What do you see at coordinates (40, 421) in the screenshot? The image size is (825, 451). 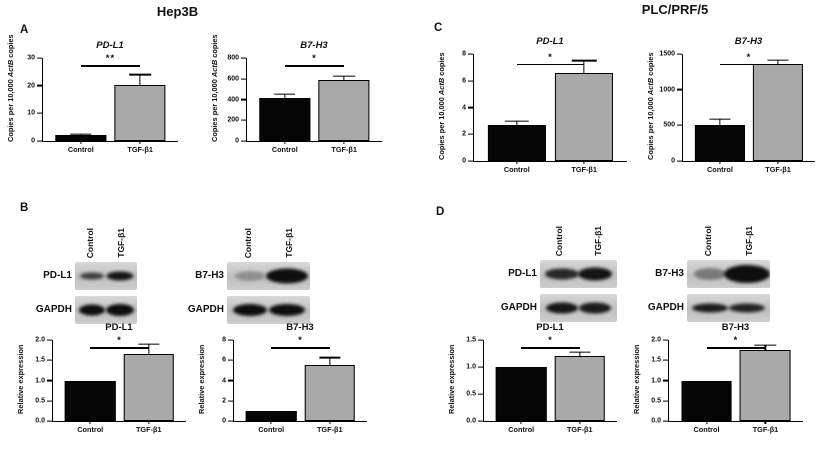 I see `y-tick-label: 0.0` at bounding box center [40, 421].